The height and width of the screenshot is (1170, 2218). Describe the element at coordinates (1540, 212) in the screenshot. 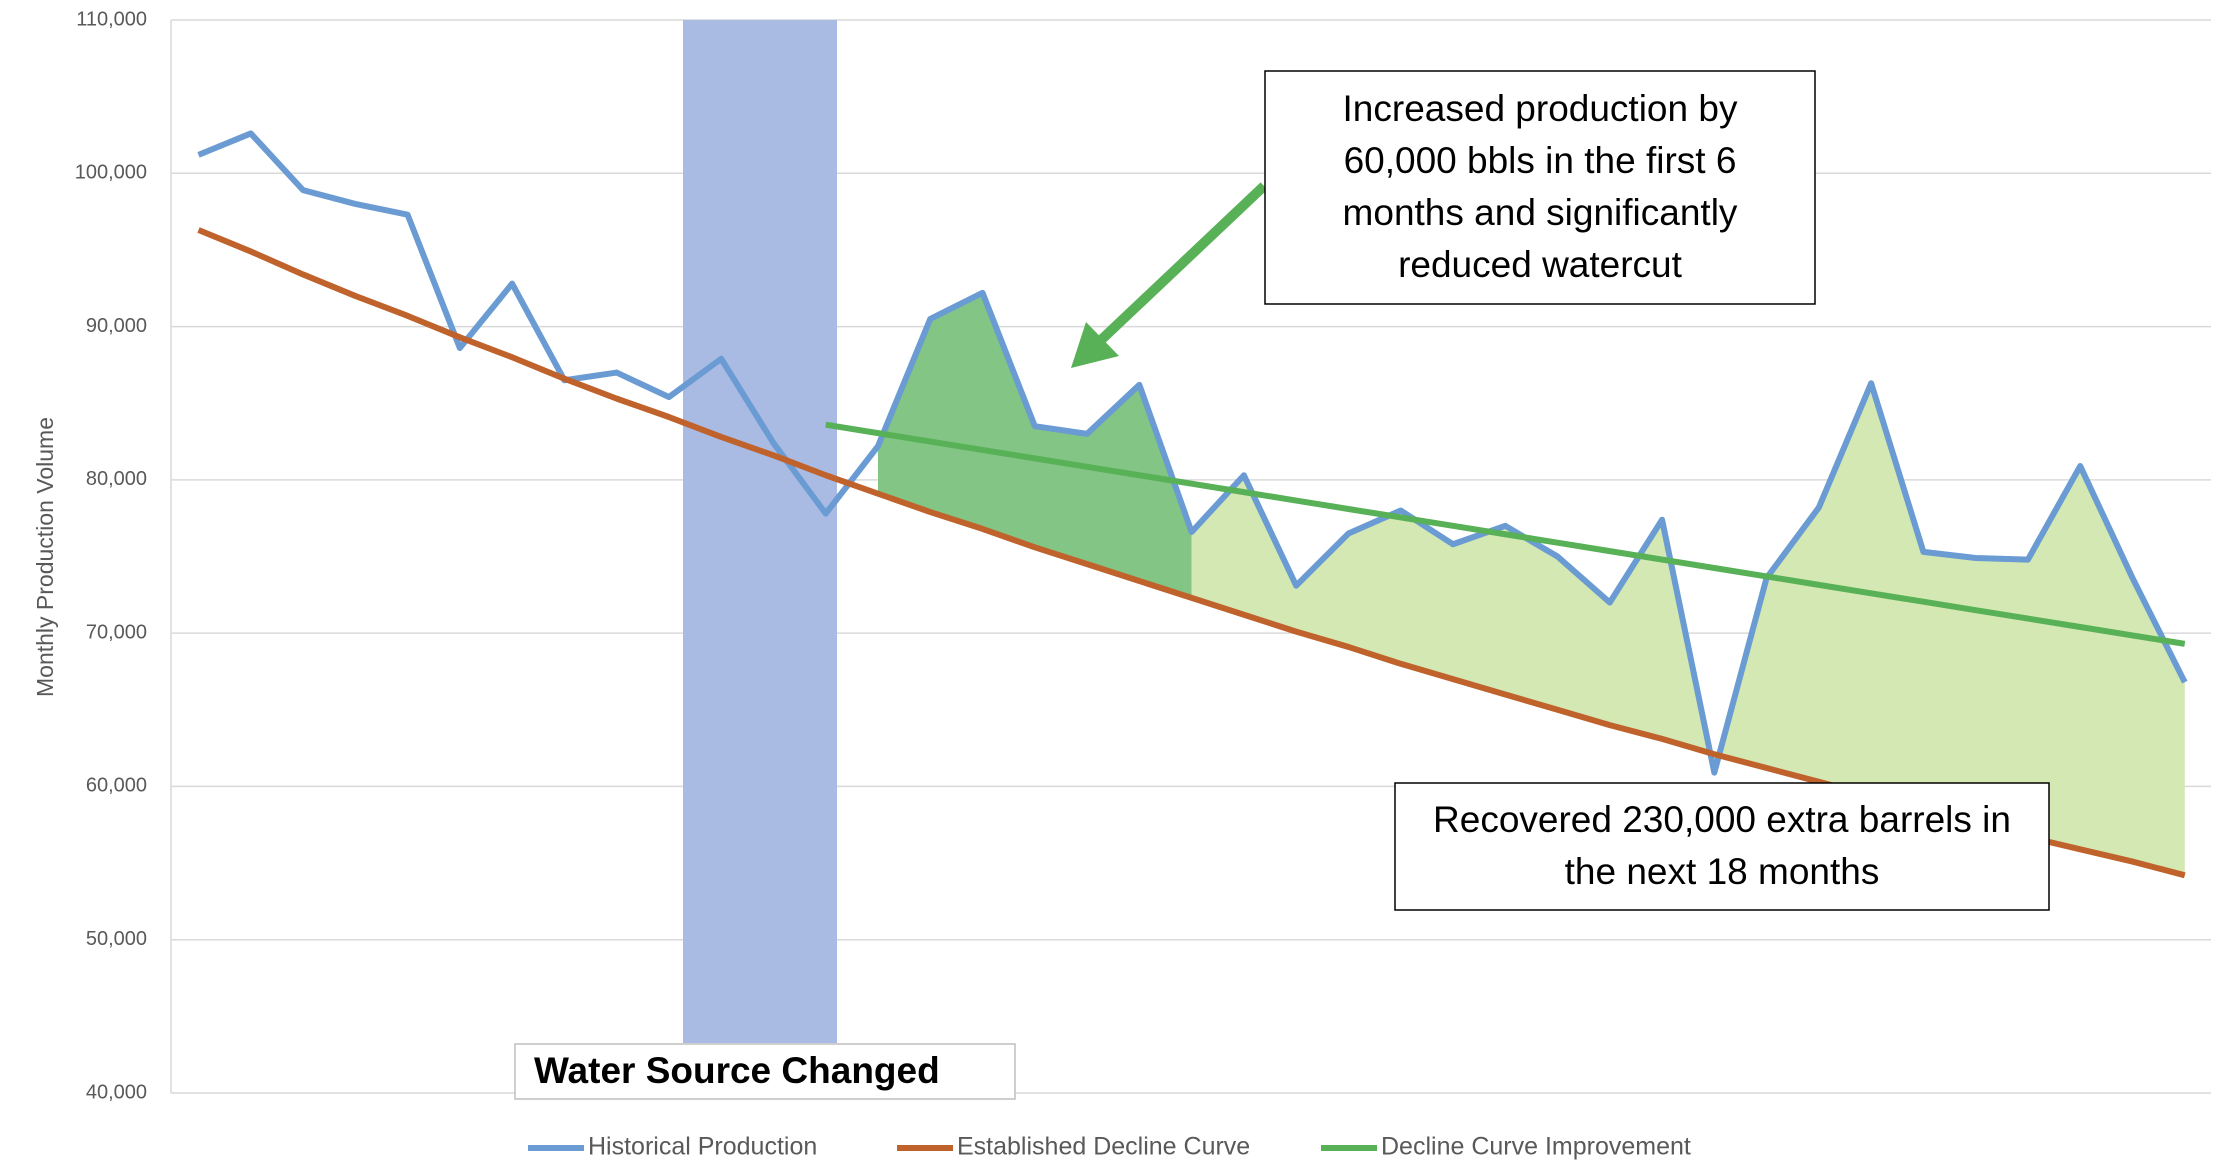

I see `annotation-text: months and significantly` at that location.